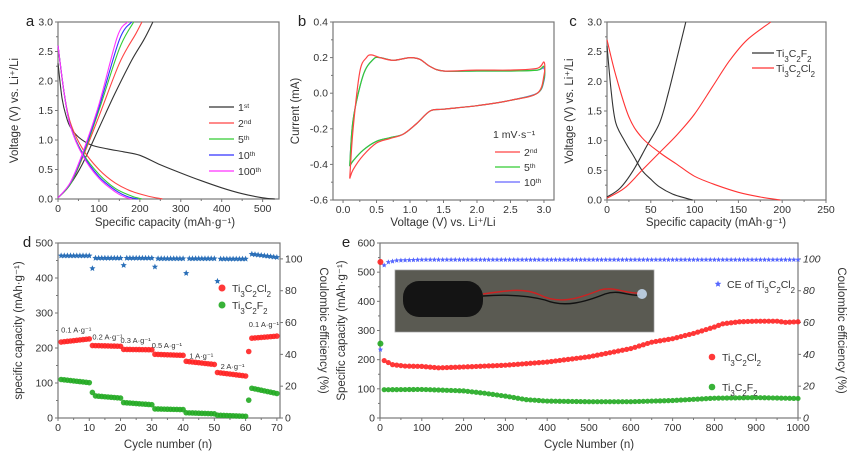 This screenshot has height=463, width=858. Describe the element at coordinates (366, 331) in the screenshot. I see `y-tick-label: 300` at that location.